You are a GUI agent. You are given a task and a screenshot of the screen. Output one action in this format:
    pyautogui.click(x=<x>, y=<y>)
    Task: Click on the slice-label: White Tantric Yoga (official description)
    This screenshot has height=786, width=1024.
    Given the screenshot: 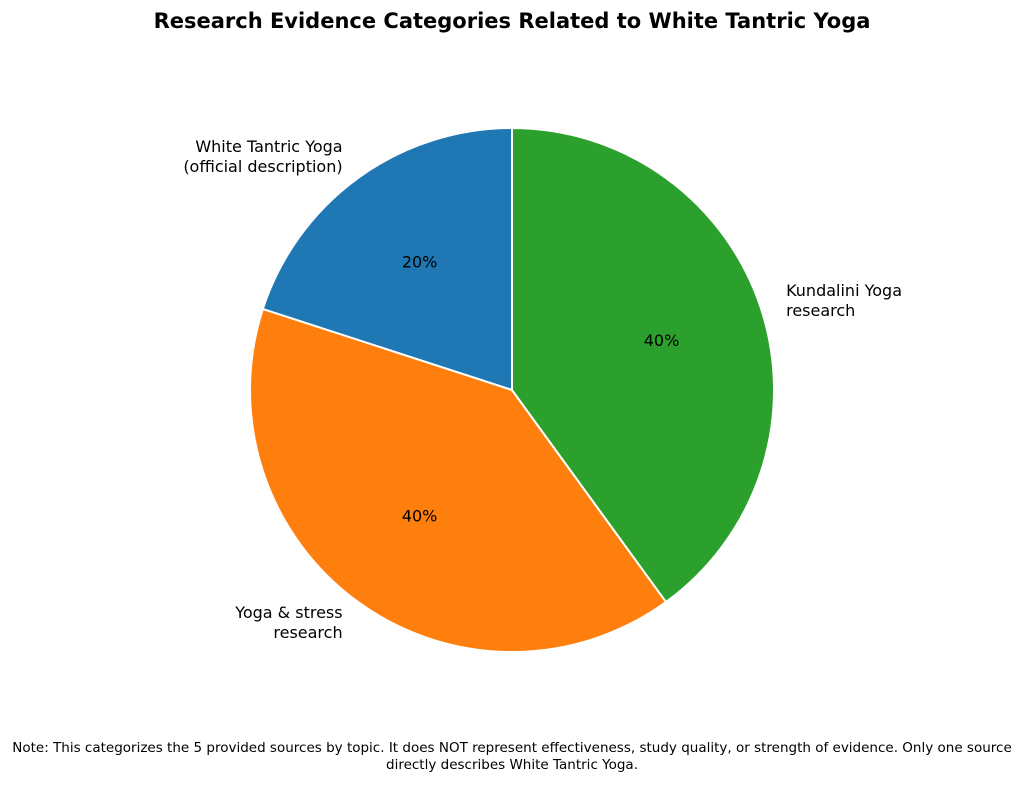 What is the action you would take?
    pyautogui.click(x=262, y=155)
    